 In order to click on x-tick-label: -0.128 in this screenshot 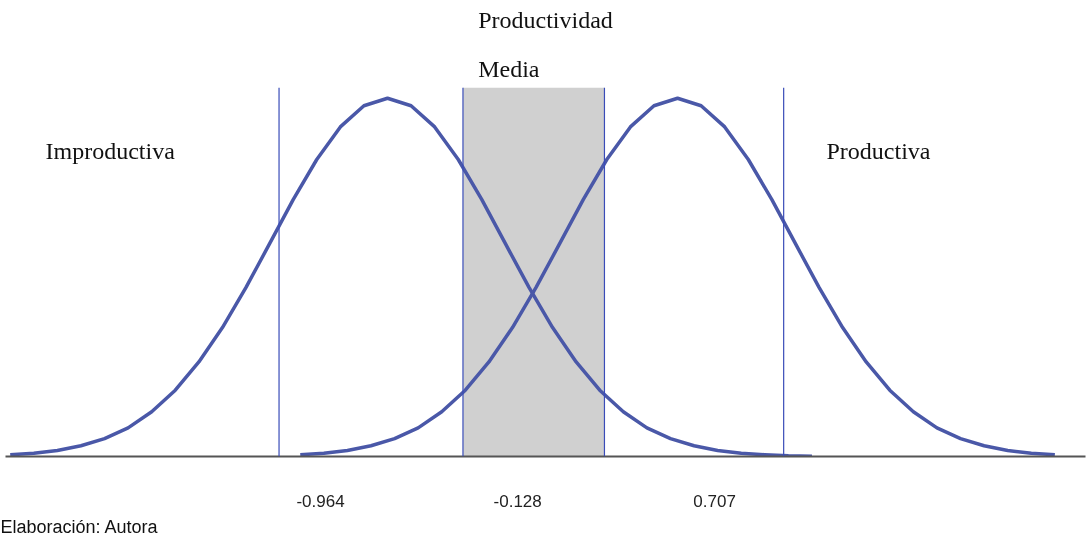, I will do `click(517, 501)`.